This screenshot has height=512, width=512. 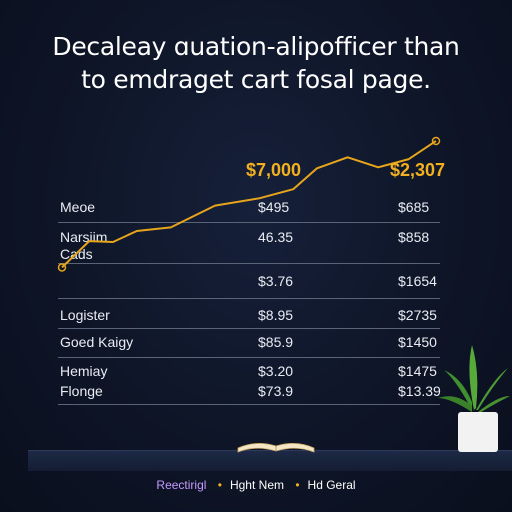 I want to click on desk-shelf, so click(x=270, y=460).